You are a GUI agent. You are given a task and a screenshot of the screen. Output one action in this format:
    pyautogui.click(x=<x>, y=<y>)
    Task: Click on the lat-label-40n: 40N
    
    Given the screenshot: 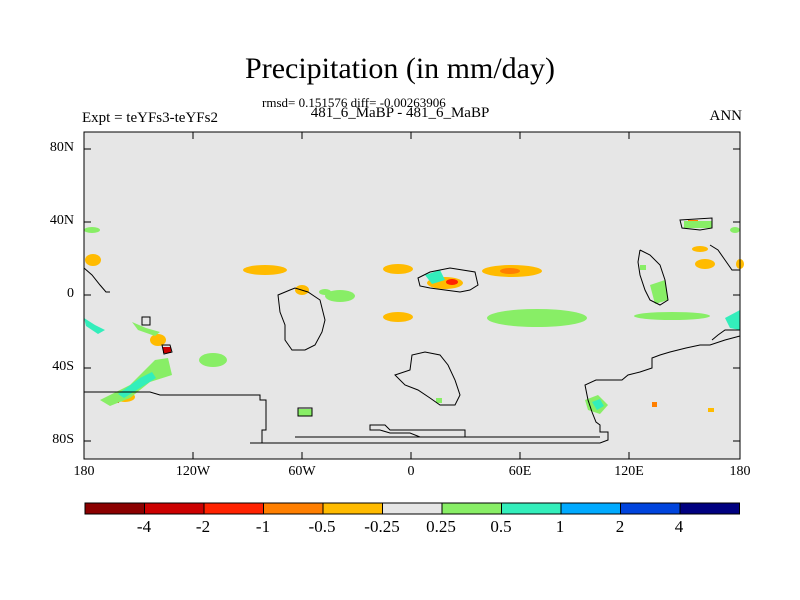 What is the action you would take?
    pyautogui.click(x=61, y=220)
    